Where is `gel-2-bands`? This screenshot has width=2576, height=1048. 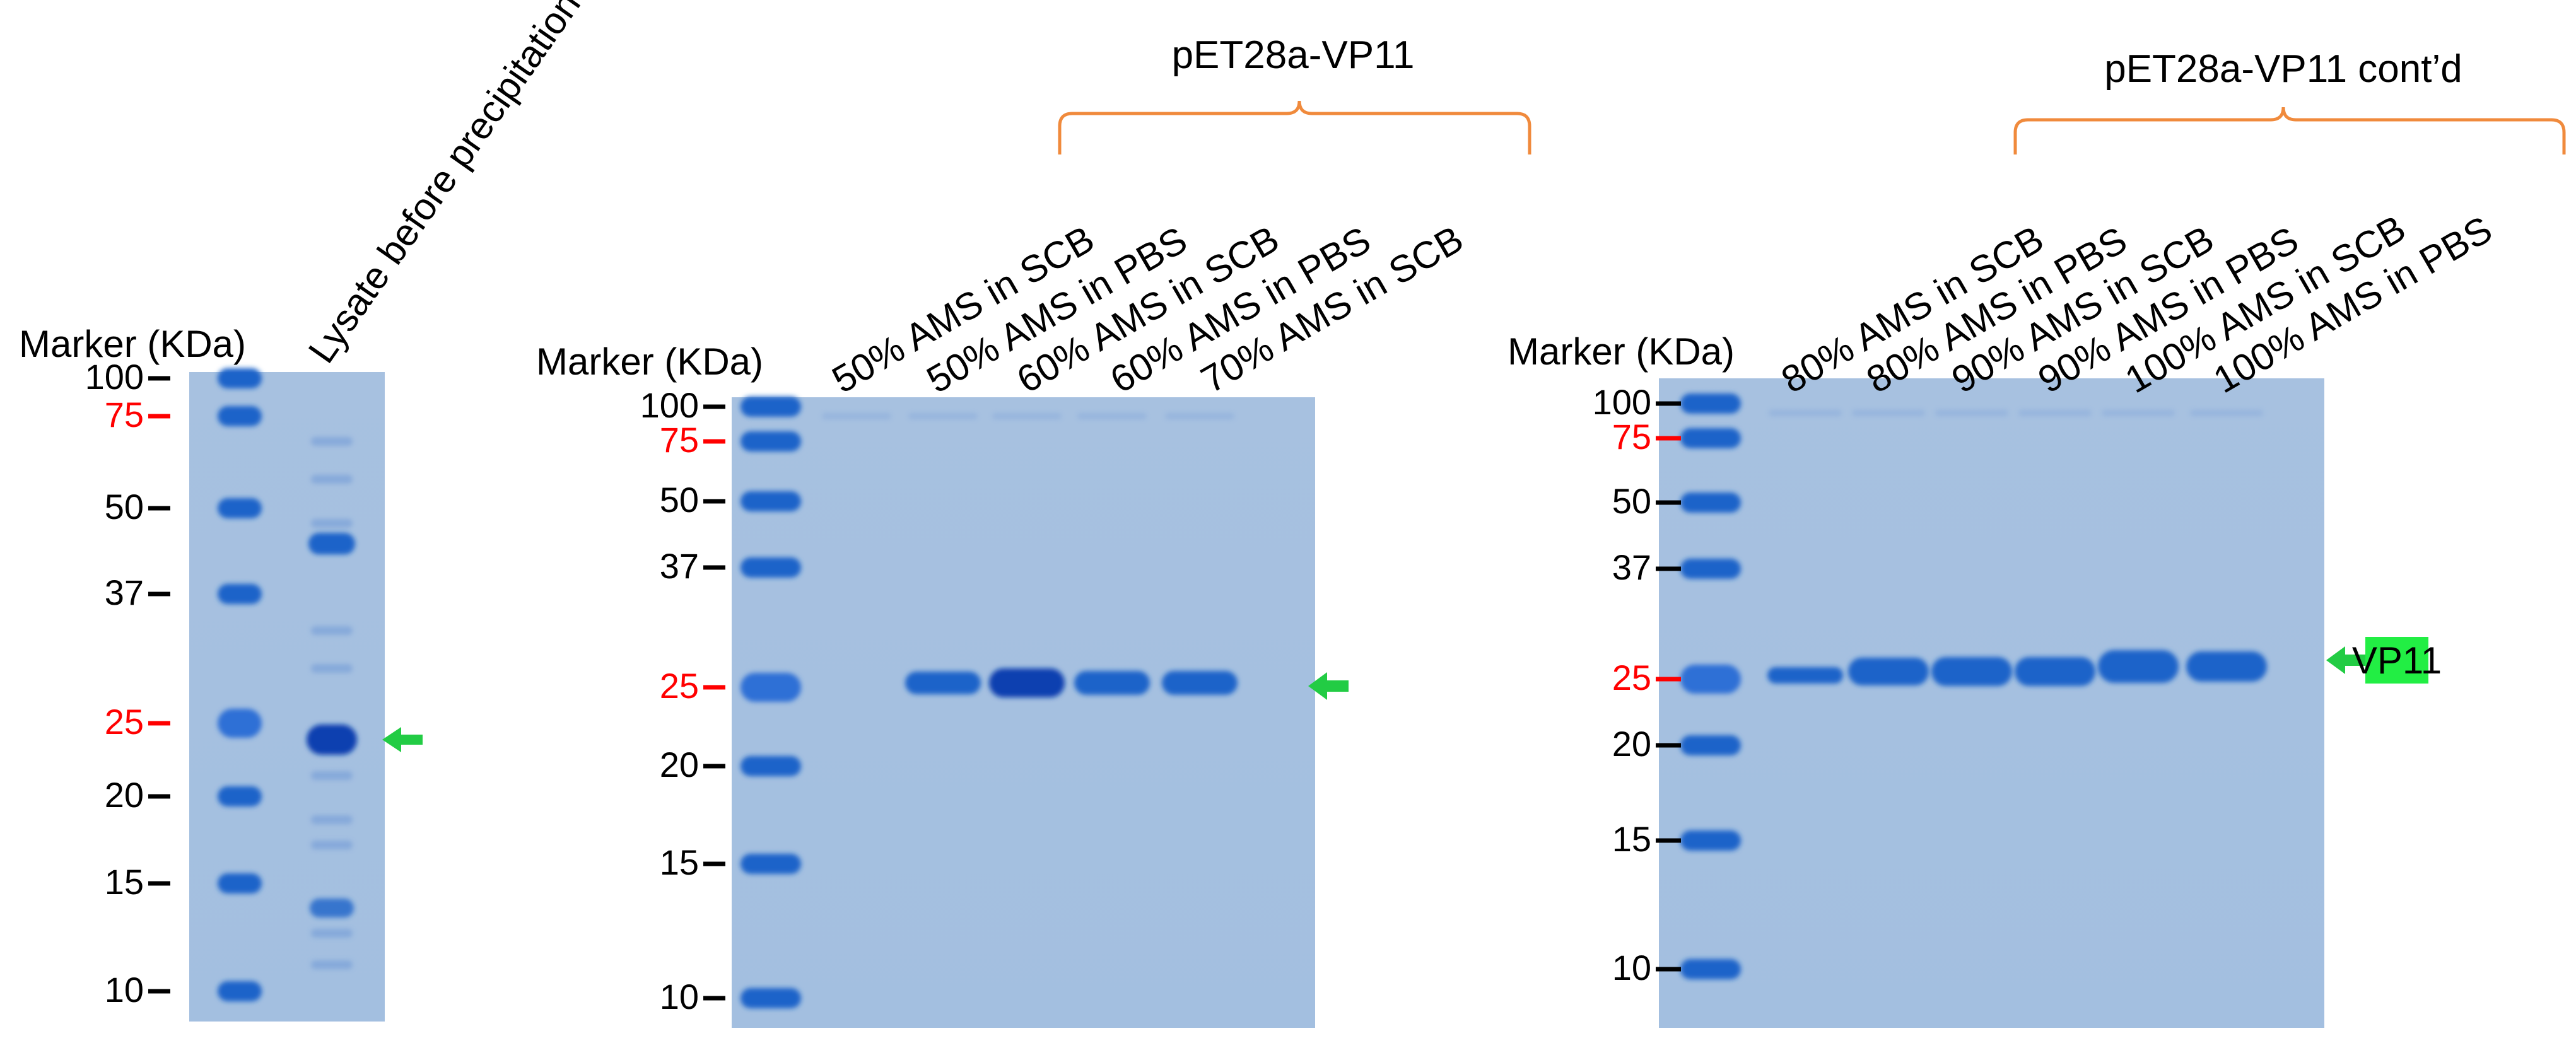
gel-2-bands is located at coordinates (989, 702).